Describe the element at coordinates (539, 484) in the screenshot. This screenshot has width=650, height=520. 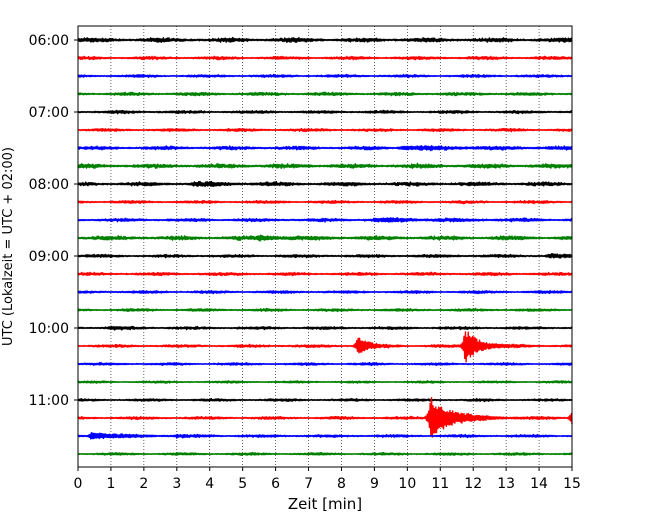
I see `x-tick-label: 14` at that location.